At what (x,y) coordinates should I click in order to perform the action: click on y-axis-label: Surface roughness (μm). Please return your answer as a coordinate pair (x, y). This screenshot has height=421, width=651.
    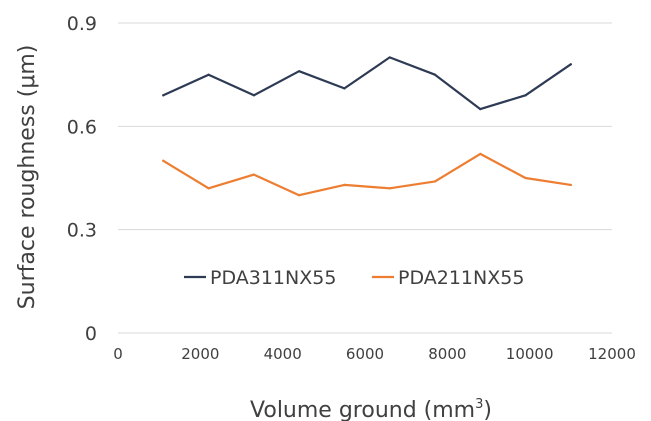
    Looking at the image, I should click on (27, 177).